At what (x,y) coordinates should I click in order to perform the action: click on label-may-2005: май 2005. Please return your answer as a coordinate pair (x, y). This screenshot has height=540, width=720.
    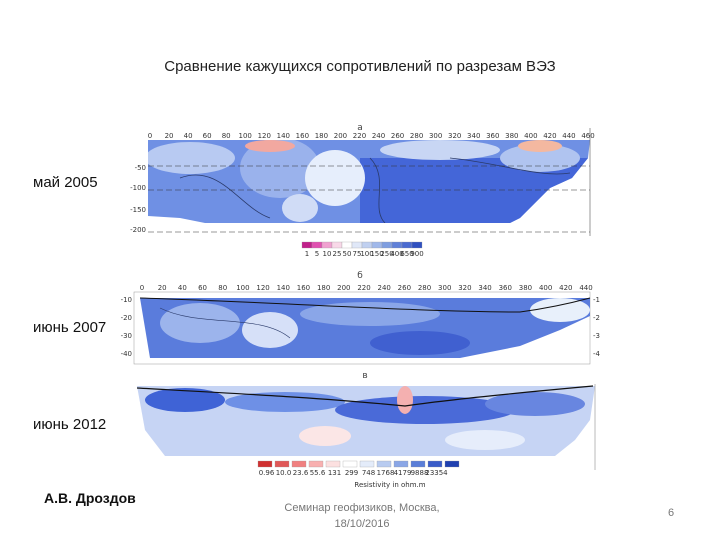
    Looking at the image, I should click on (65, 182).